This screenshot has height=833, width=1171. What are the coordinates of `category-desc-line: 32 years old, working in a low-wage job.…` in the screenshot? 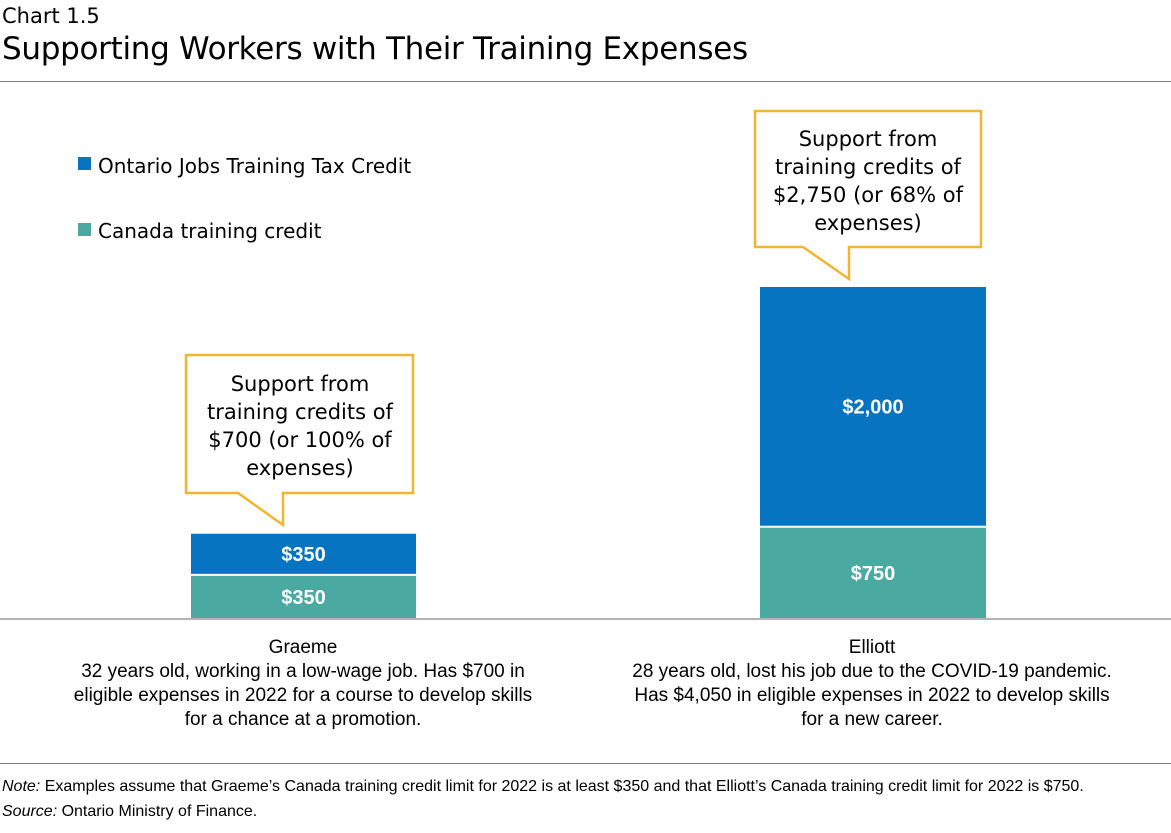 It's located at (303, 671).